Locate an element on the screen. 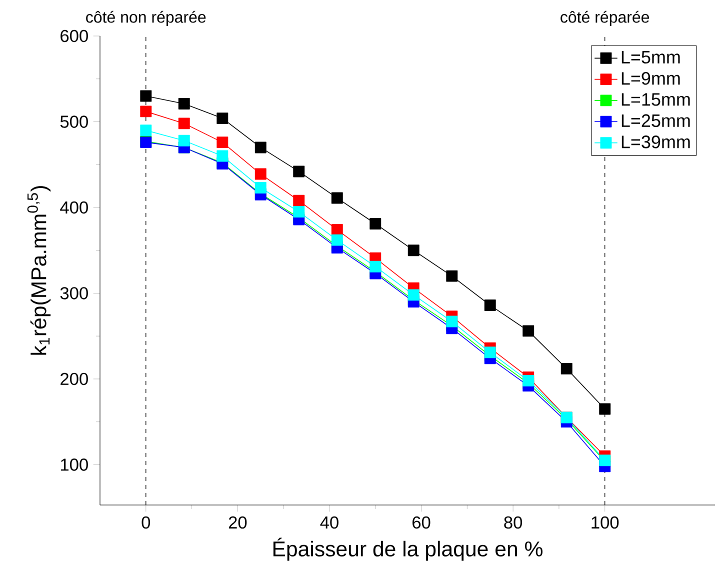 The width and height of the screenshot is (727, 581). y-axis-title: k$_{1}$rép(MPa.mm$^{0,5}$) is located at coordinates (39, 270).